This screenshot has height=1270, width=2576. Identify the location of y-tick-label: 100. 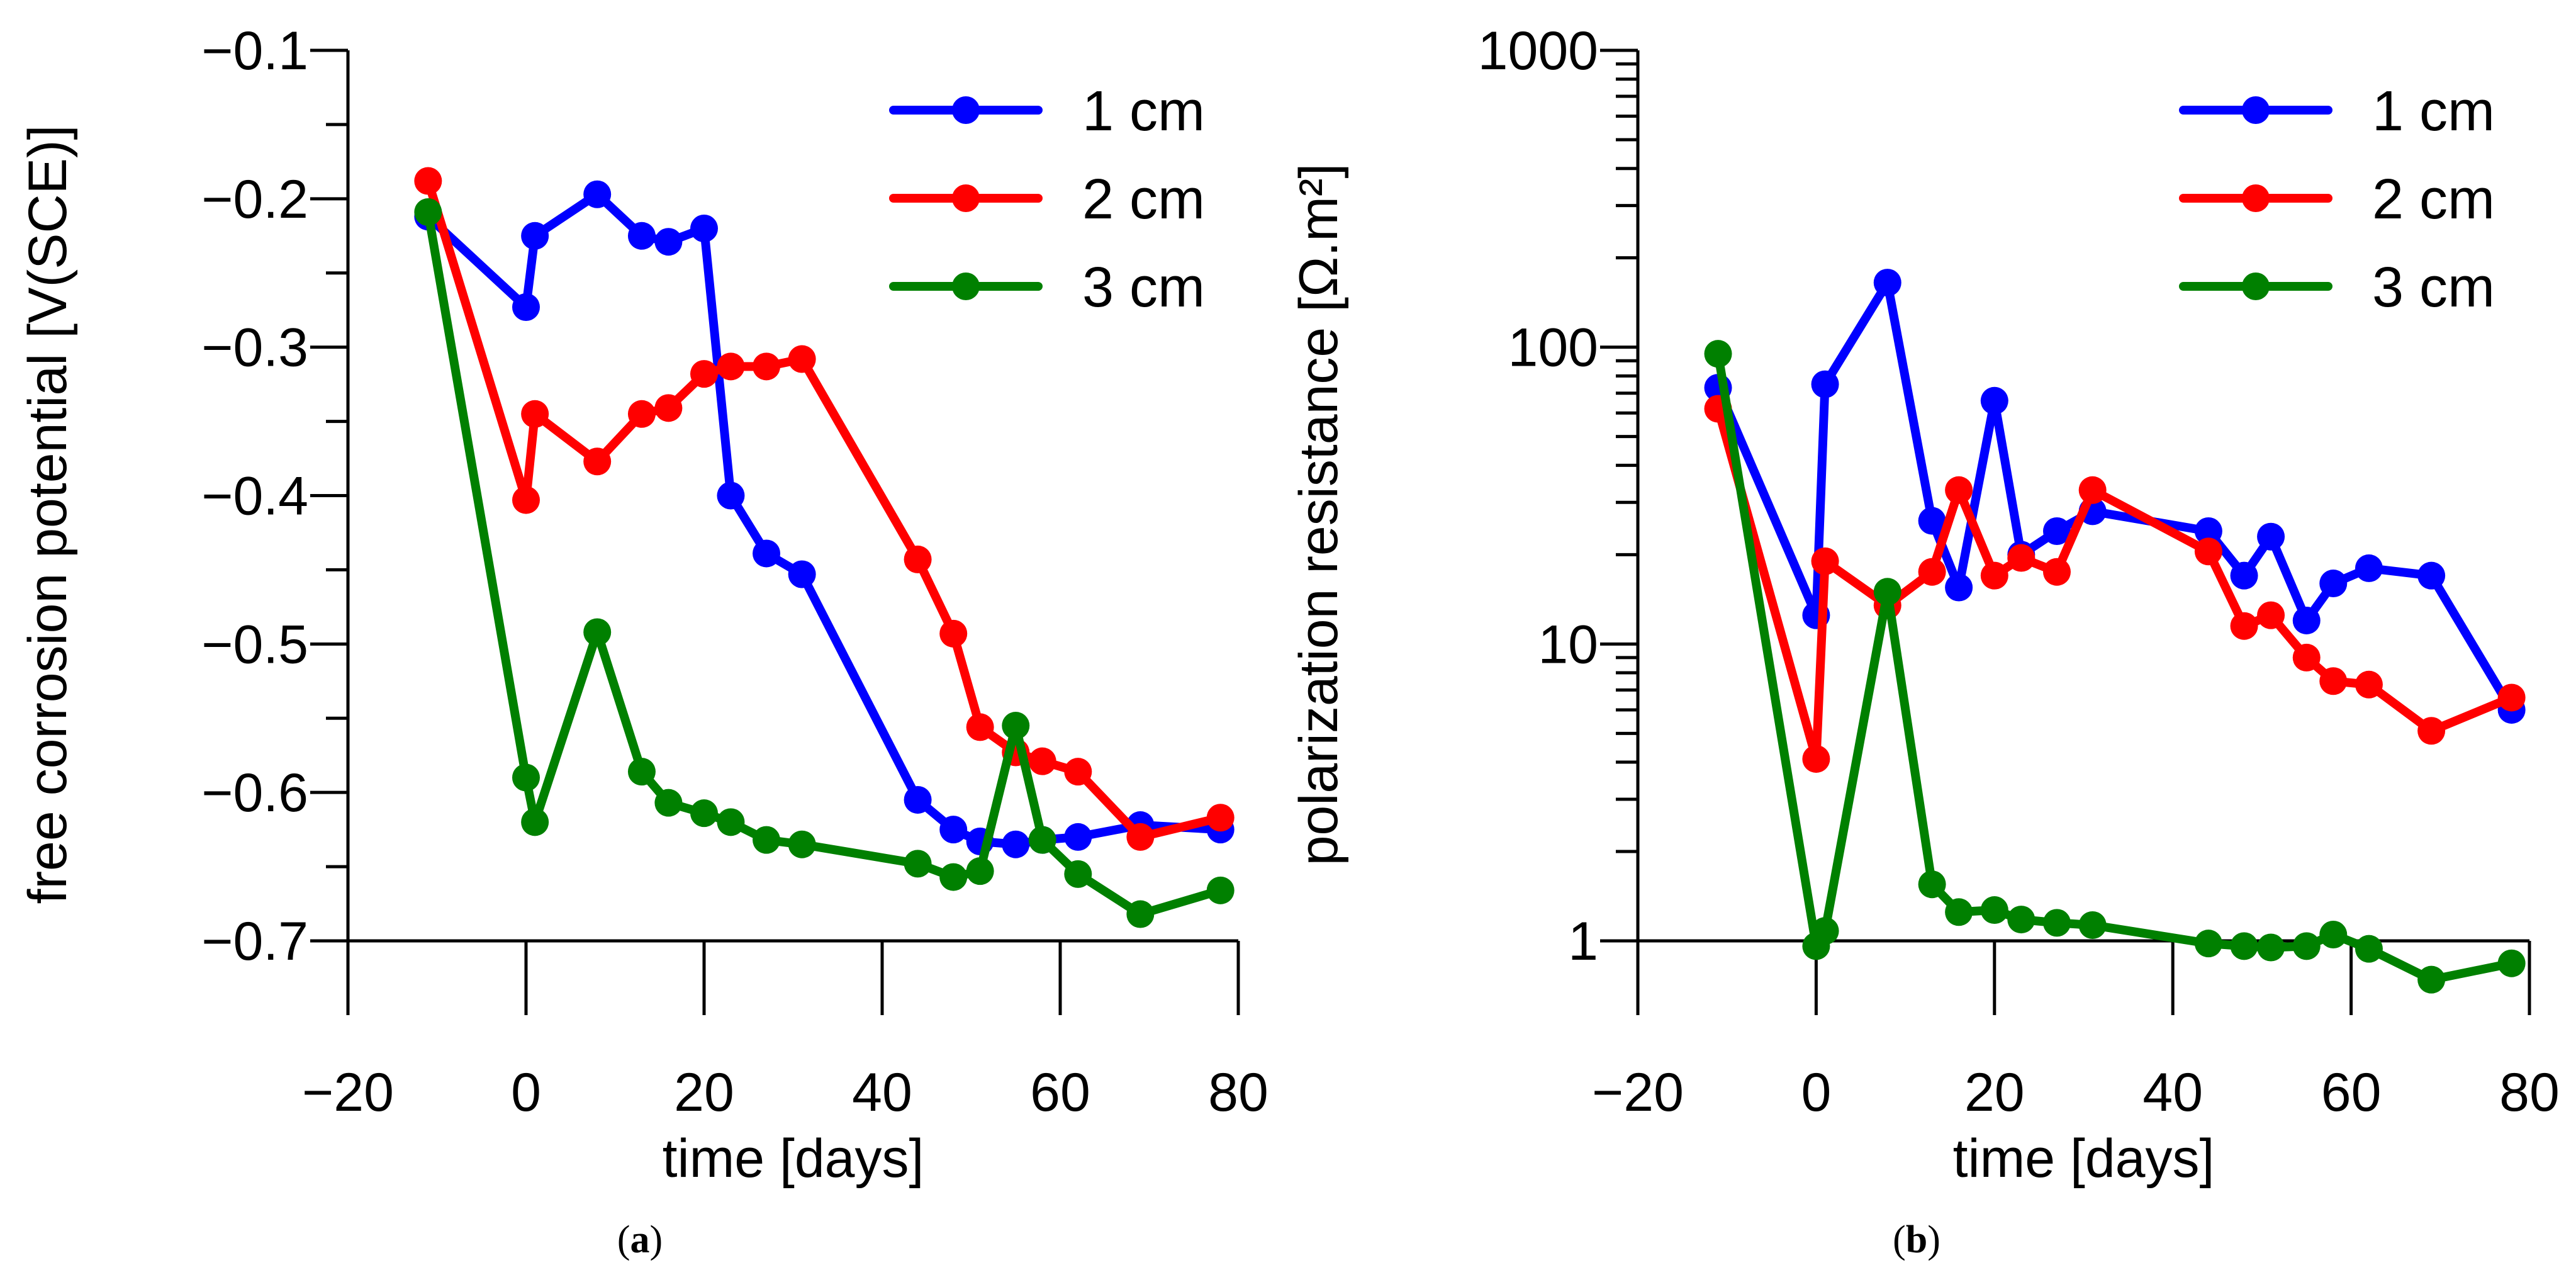
(1553, 348).